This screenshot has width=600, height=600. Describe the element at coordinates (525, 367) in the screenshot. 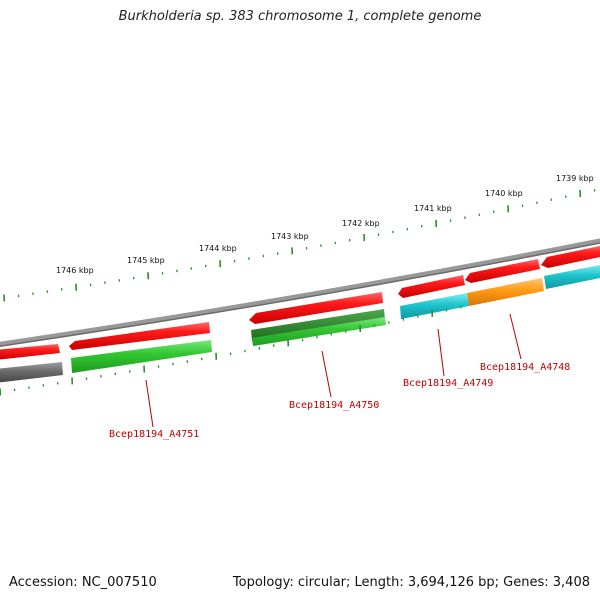

I see `gene-label-a4748: Bcep18194_A4748` at that location.